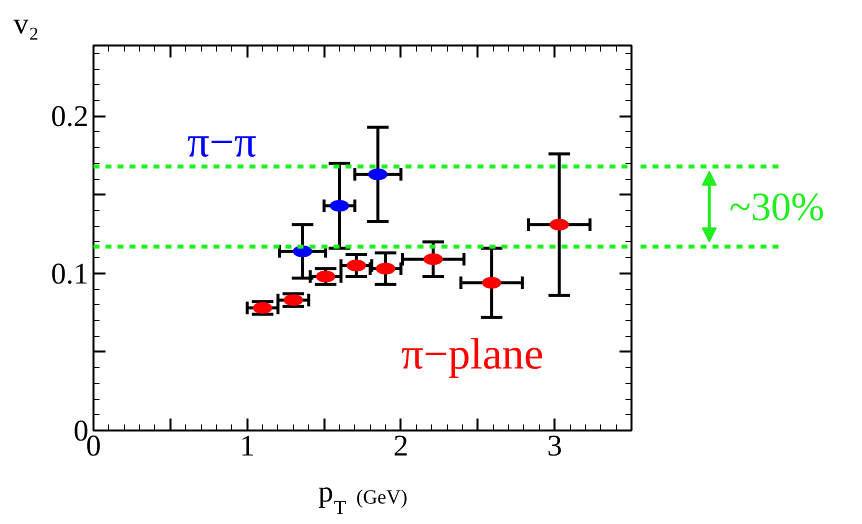  I want to click on x-tick-label: 3, so click(554, 446).